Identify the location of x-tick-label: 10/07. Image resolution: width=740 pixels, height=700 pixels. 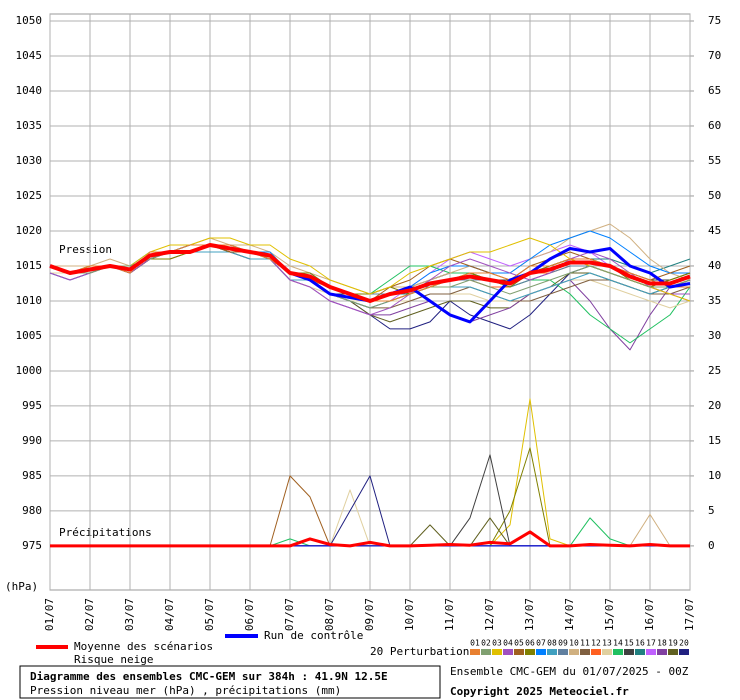
(409, 614).